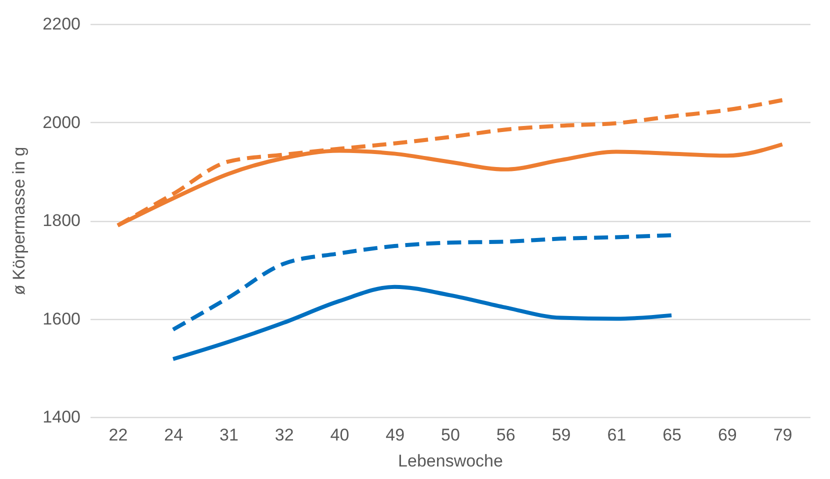  What do you see at coordinates (340, 435) in the screenshot?
I see `x-tick-label: 40` at bounding box center [340, 435].